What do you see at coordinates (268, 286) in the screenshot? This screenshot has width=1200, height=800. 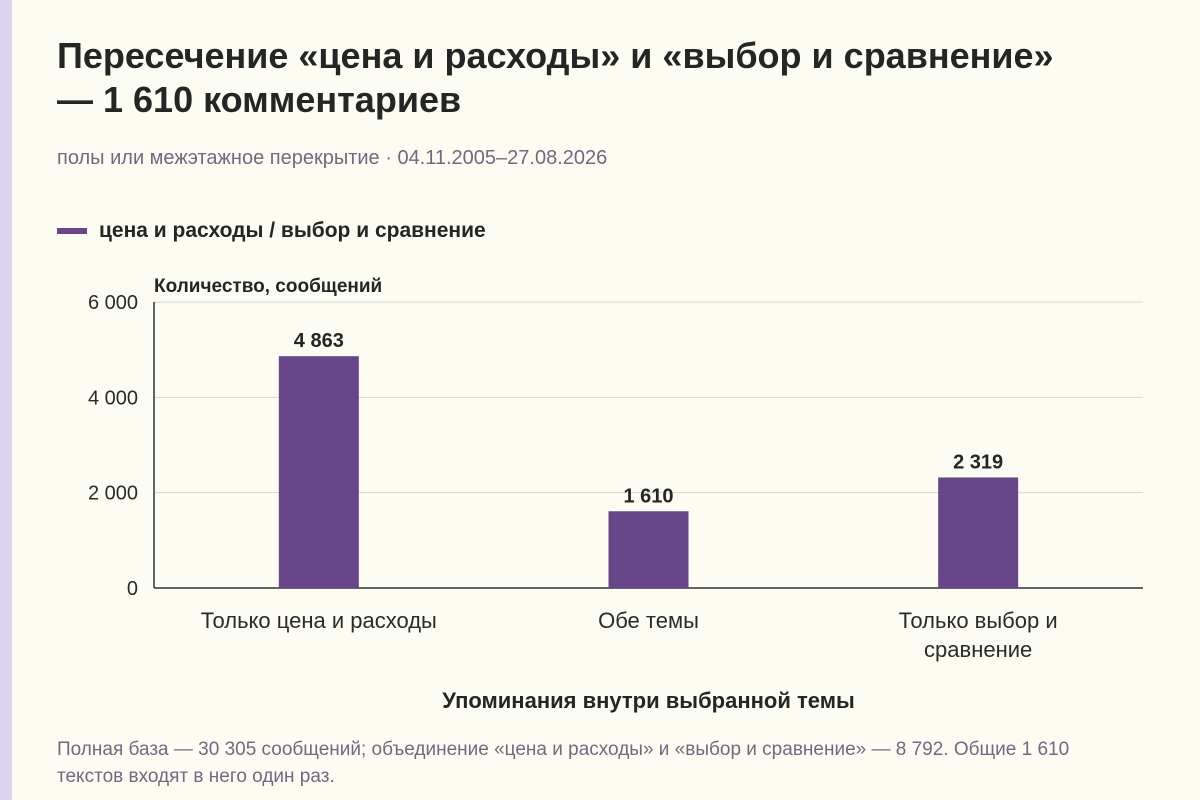 I see `y-axis-label: Количество, сообщений` at bounding box center [268, 286].